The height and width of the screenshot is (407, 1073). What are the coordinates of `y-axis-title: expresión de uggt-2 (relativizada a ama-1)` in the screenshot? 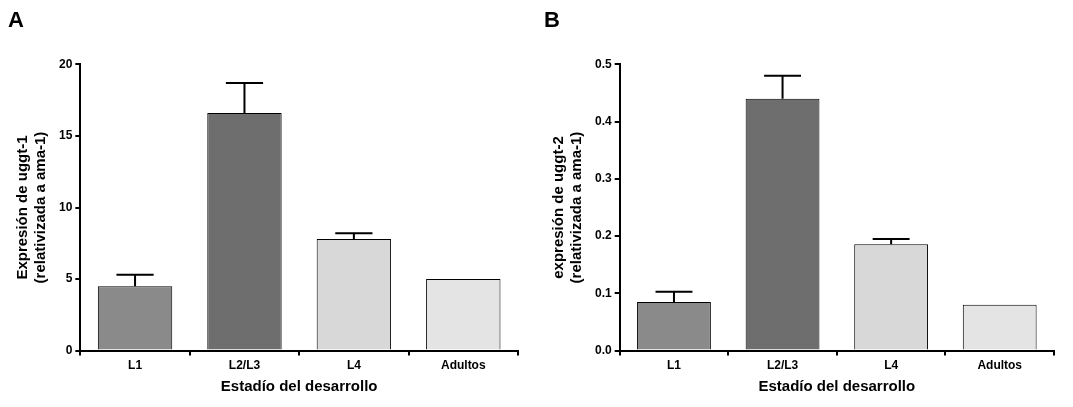 It's located at (567, 207).